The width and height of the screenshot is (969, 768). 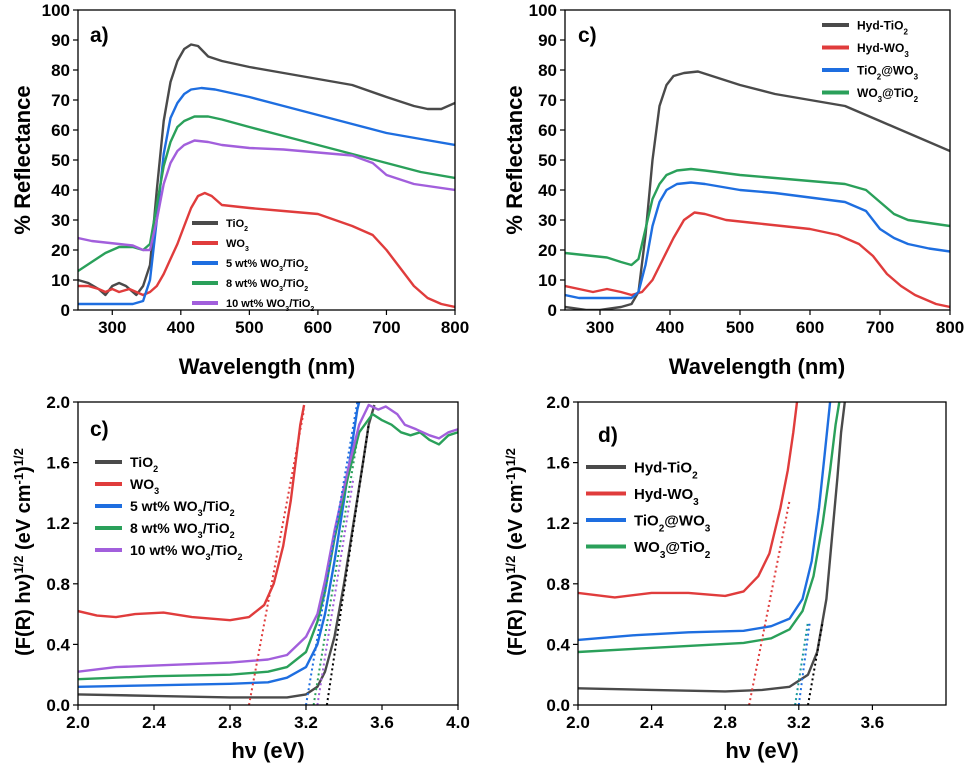 I want to click on y-tick-label: 10, so click(x=547, y=280).